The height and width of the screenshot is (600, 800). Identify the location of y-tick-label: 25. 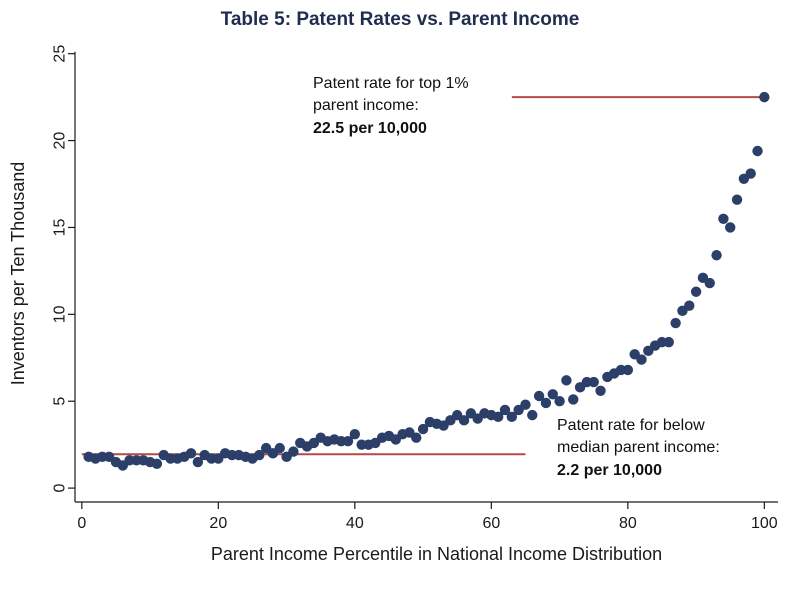
(60, 54).